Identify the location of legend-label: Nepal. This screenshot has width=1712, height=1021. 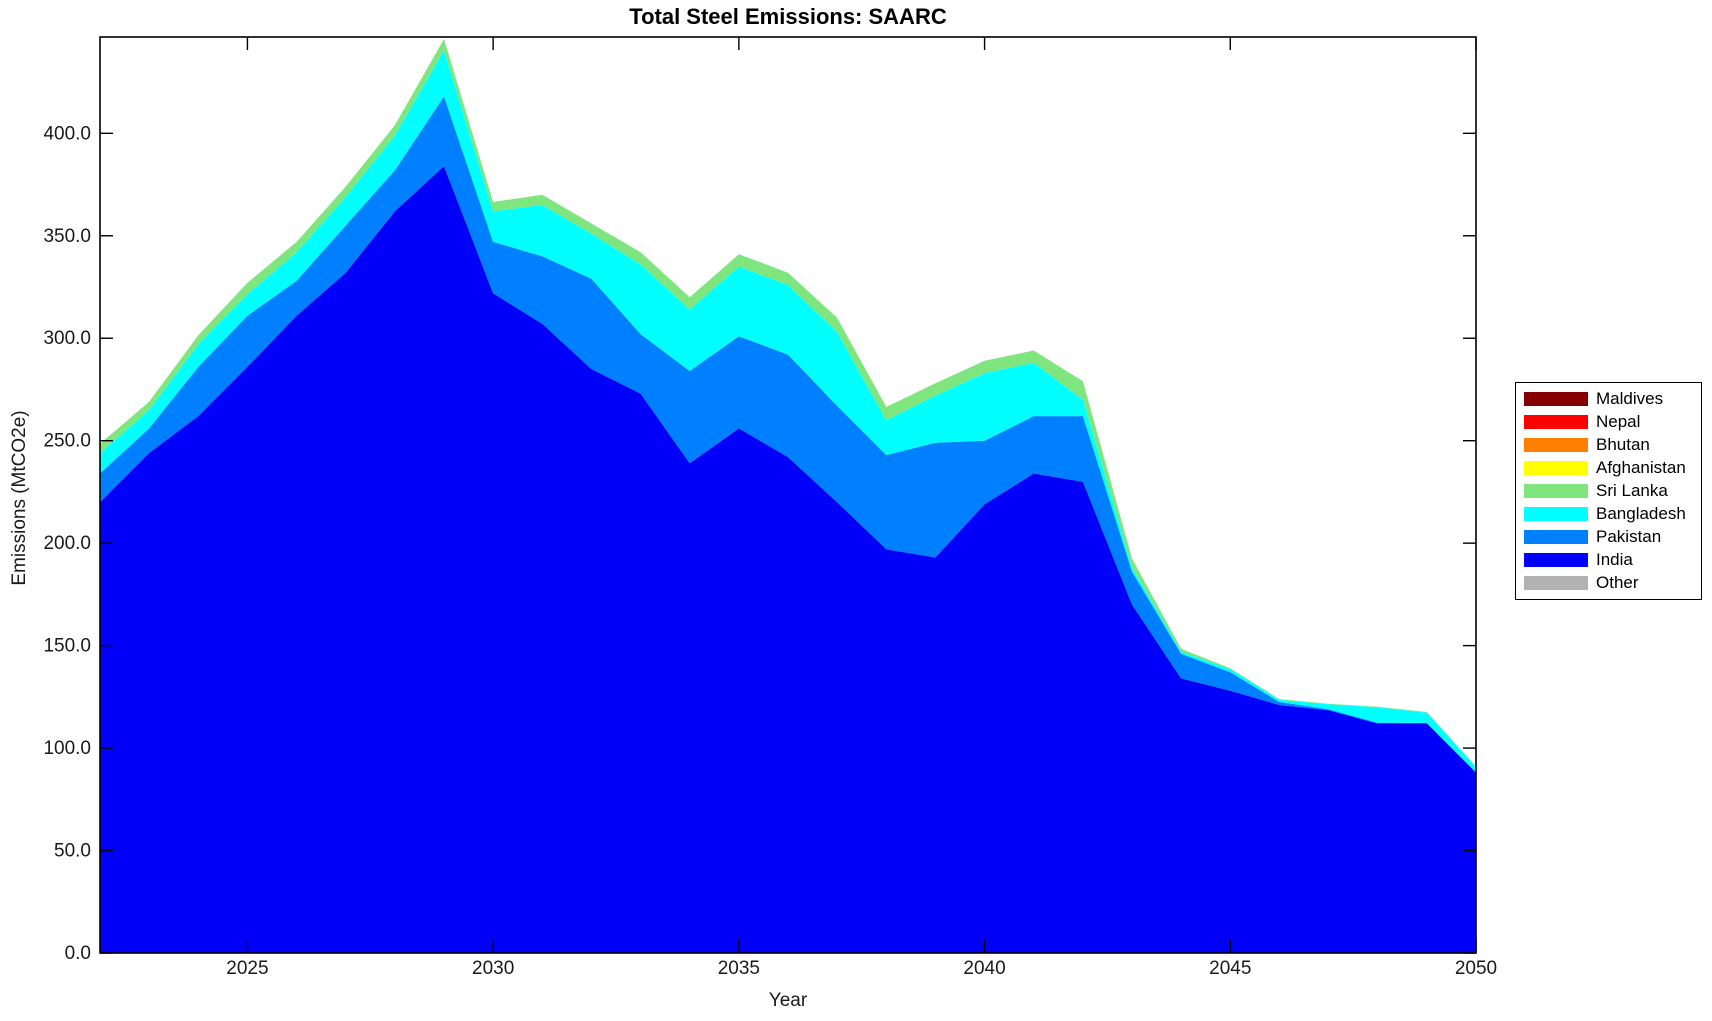
(1618, 421).